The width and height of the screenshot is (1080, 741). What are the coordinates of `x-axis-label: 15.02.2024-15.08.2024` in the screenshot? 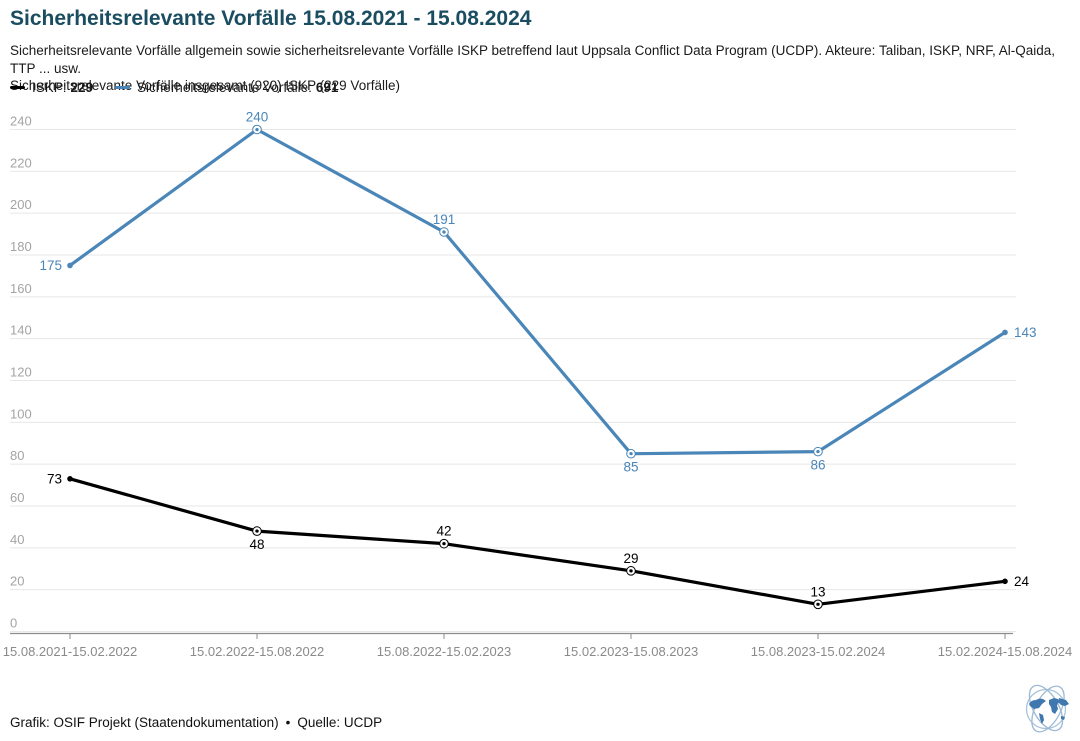 It's located at (1005, 651).